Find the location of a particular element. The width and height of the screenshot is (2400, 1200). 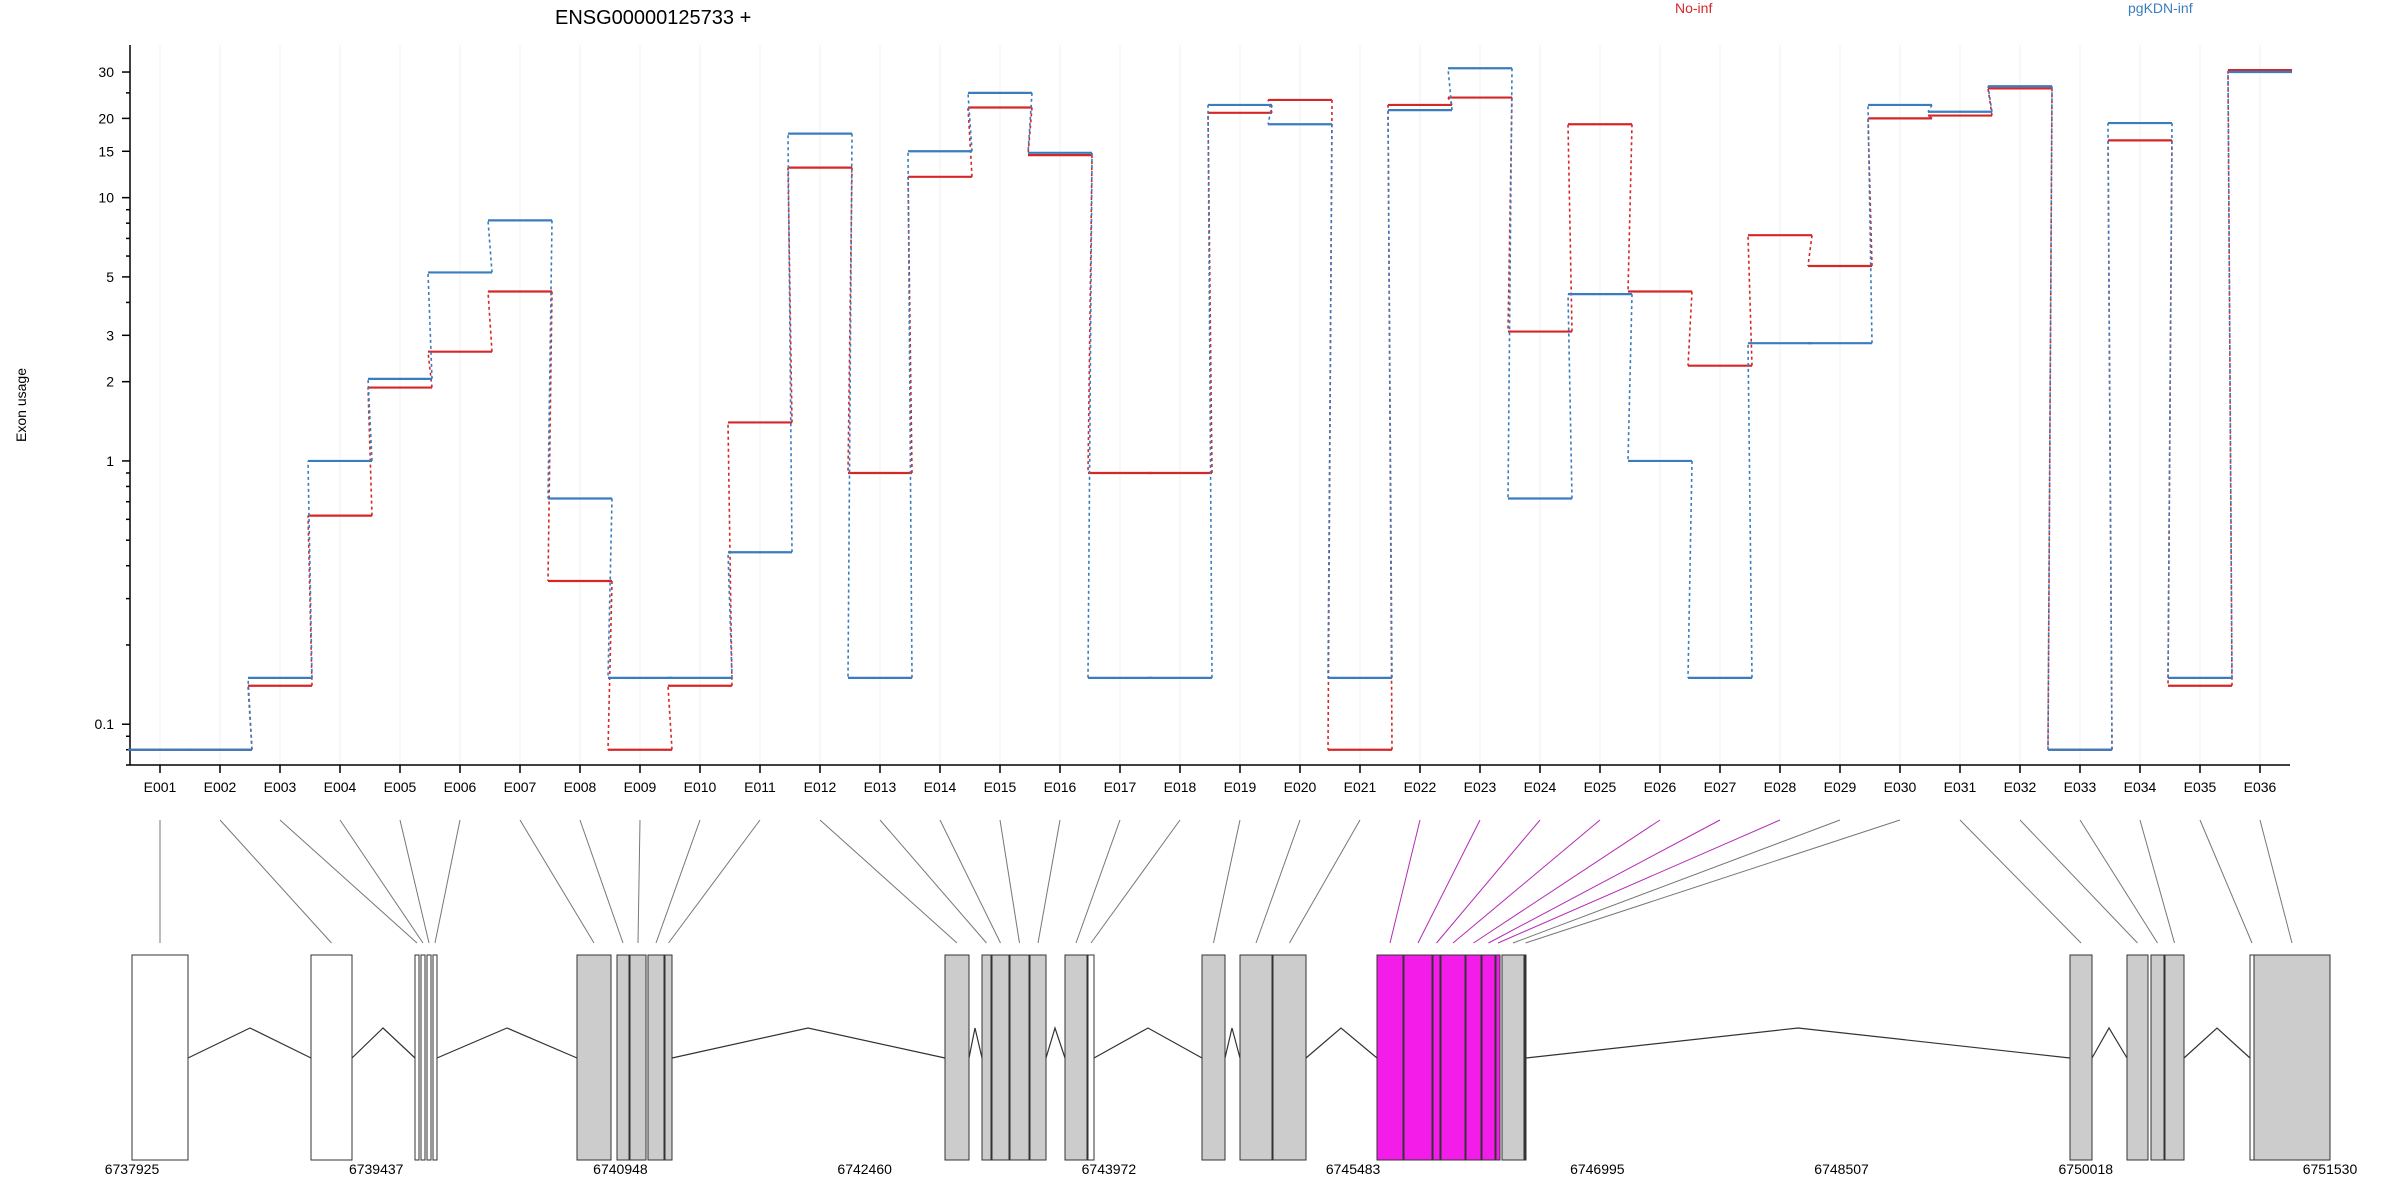

x-tick-label-e008: E008 is located at coordinates (580, 787).